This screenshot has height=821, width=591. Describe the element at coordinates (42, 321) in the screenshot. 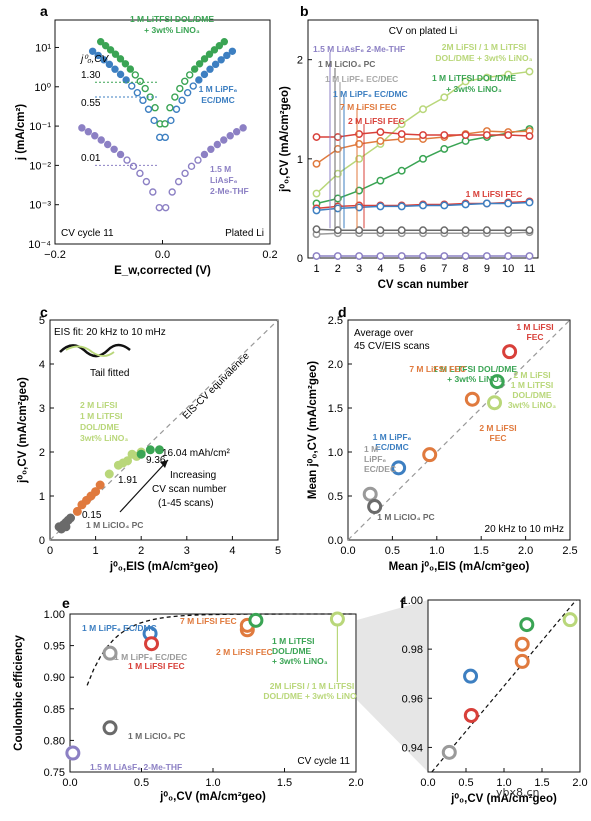

I see `y-tick-label: 5` at that location.